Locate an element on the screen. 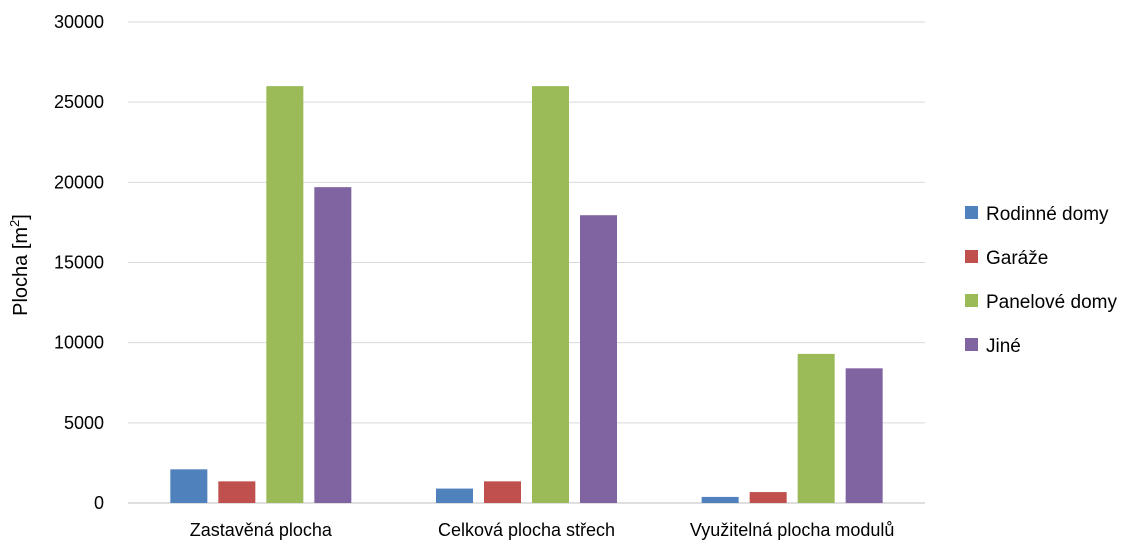 The image size is (1138, 544). y-tick-label: 30000 is located at coordinates (79, 22).